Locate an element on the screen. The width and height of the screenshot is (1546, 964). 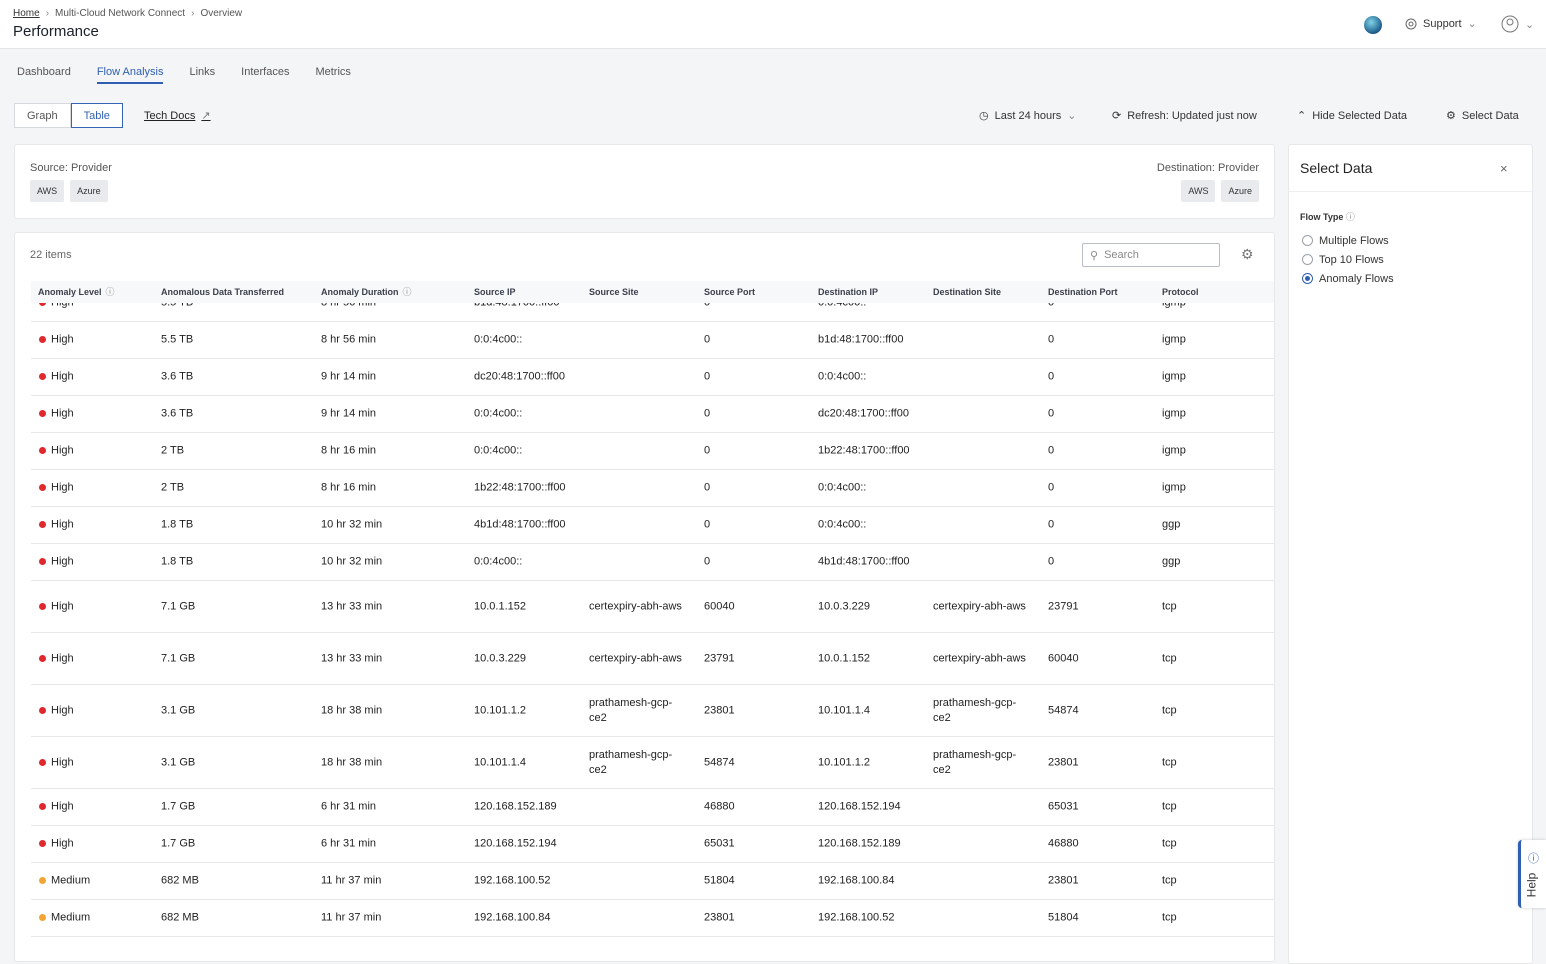
table-cell: tcp is located at coordinates (1169, 710).